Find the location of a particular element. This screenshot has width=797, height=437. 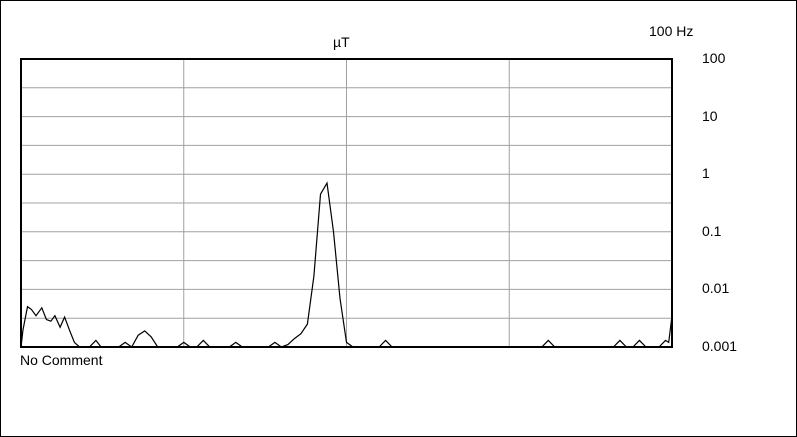

y-tick-label: 0.001 is located at coordinates (720, 346).